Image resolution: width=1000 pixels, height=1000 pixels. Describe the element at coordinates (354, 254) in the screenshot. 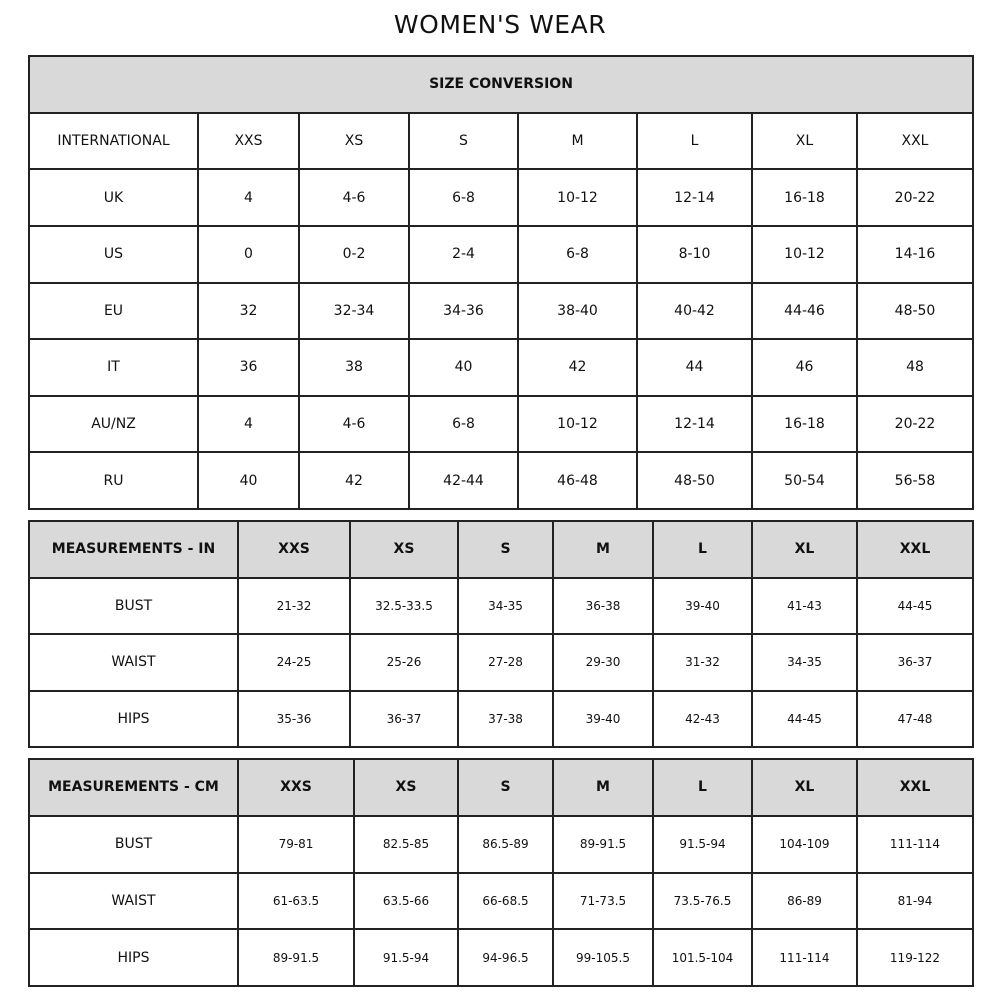

I see `table-cell: 0-2` at that location.